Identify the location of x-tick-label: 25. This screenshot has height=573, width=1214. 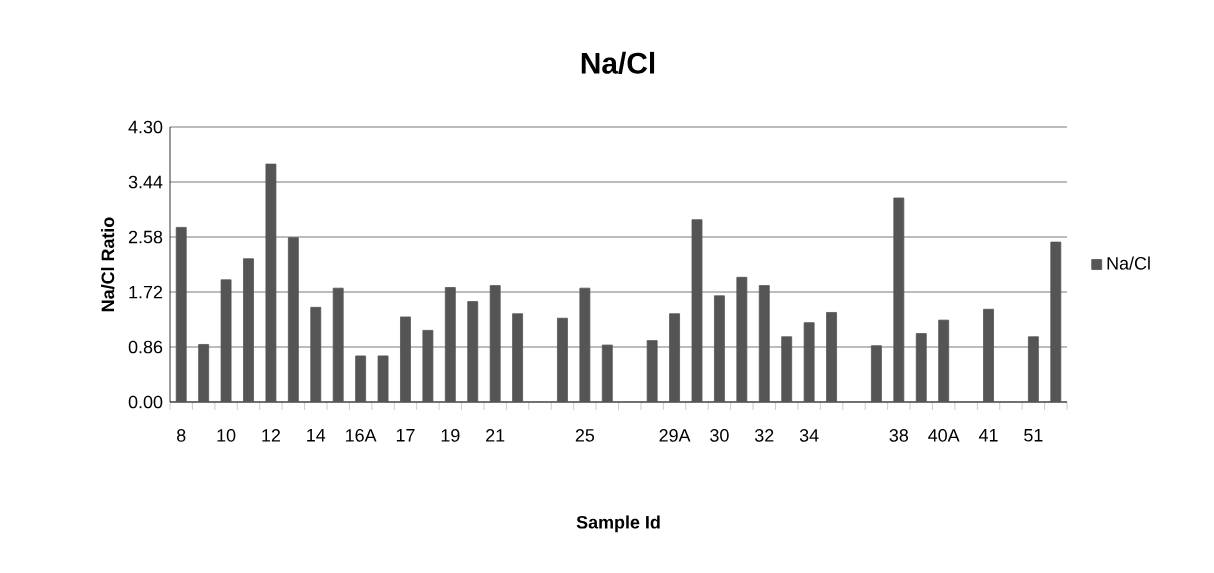
(585, 435).